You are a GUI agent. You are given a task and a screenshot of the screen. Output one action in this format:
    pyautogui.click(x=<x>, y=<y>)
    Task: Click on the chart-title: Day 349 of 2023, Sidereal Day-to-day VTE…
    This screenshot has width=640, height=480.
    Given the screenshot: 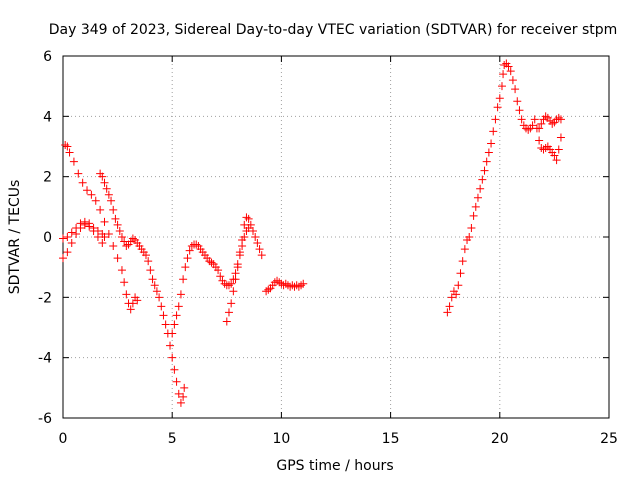 What is the action you would take?
    pyautogui.click(x=333, y=30)
    